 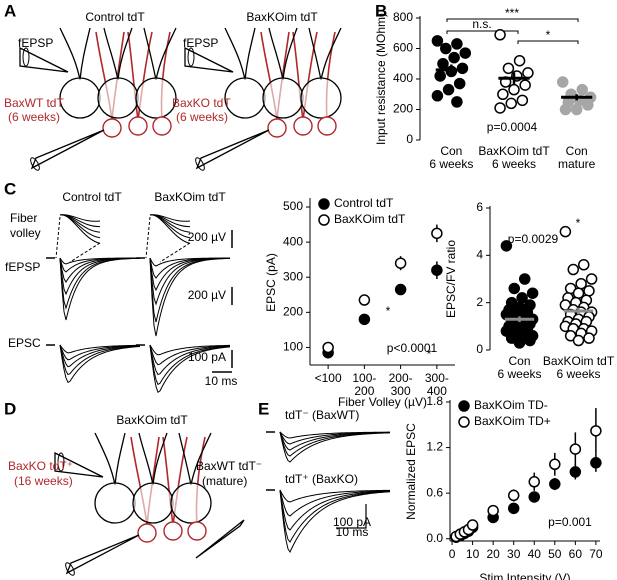 What do you see at coordinates (434, 447) in the screenshot?
I see `y-tick-label: 1.2` at bounding box center [434, 447].